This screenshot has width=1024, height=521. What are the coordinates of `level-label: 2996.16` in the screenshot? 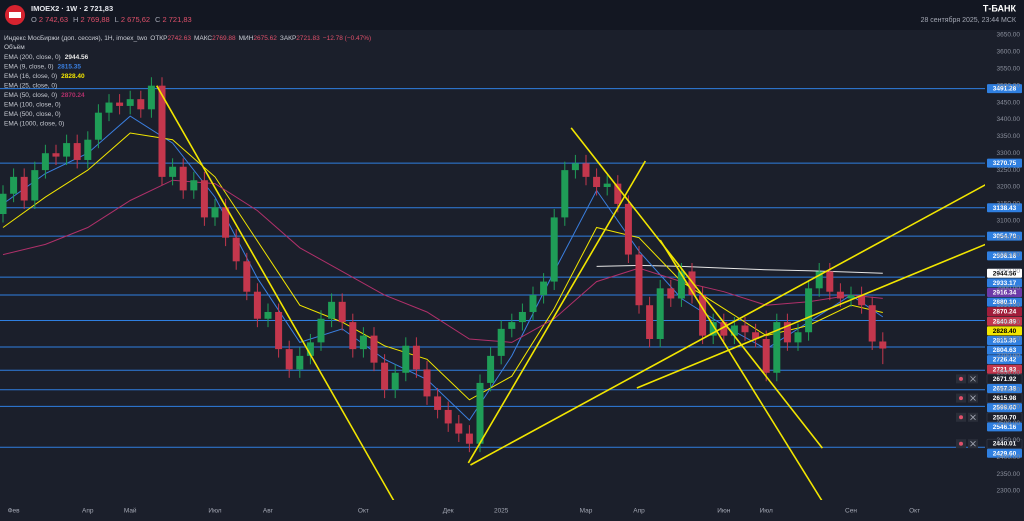 It's located at (1005, 256).